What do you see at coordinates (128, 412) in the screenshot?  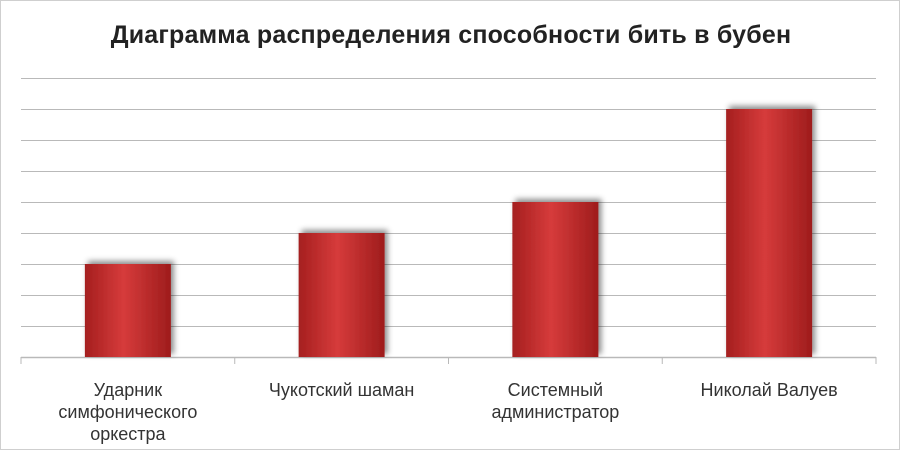 I see `x-tick-label: Ударник симфонического оркестра` at bounding box center [128, 412].